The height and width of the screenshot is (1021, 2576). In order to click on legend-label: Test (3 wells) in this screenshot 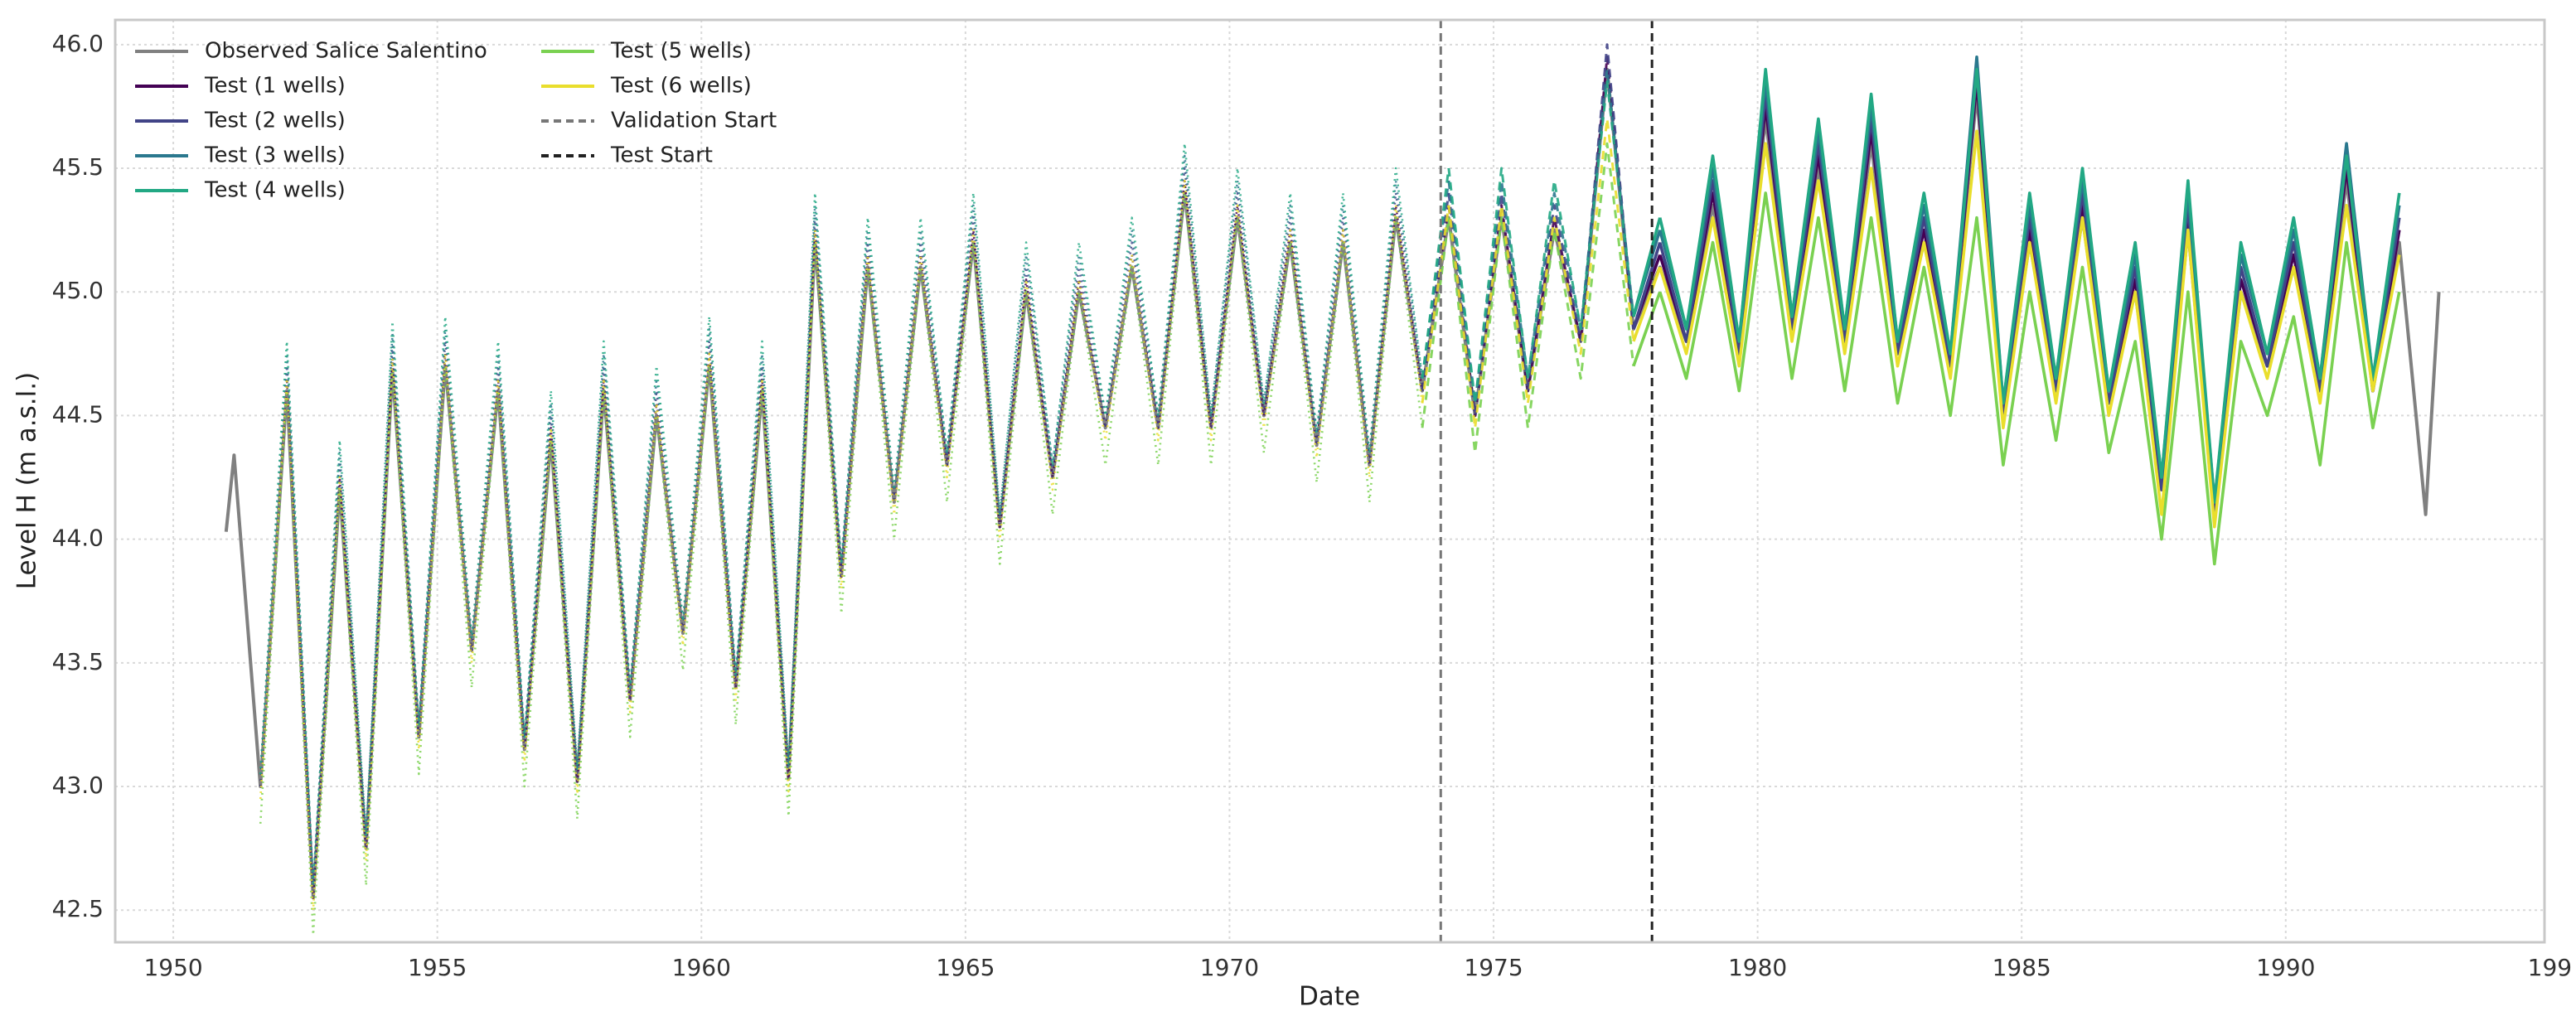, I will do `click(275, 156)`.